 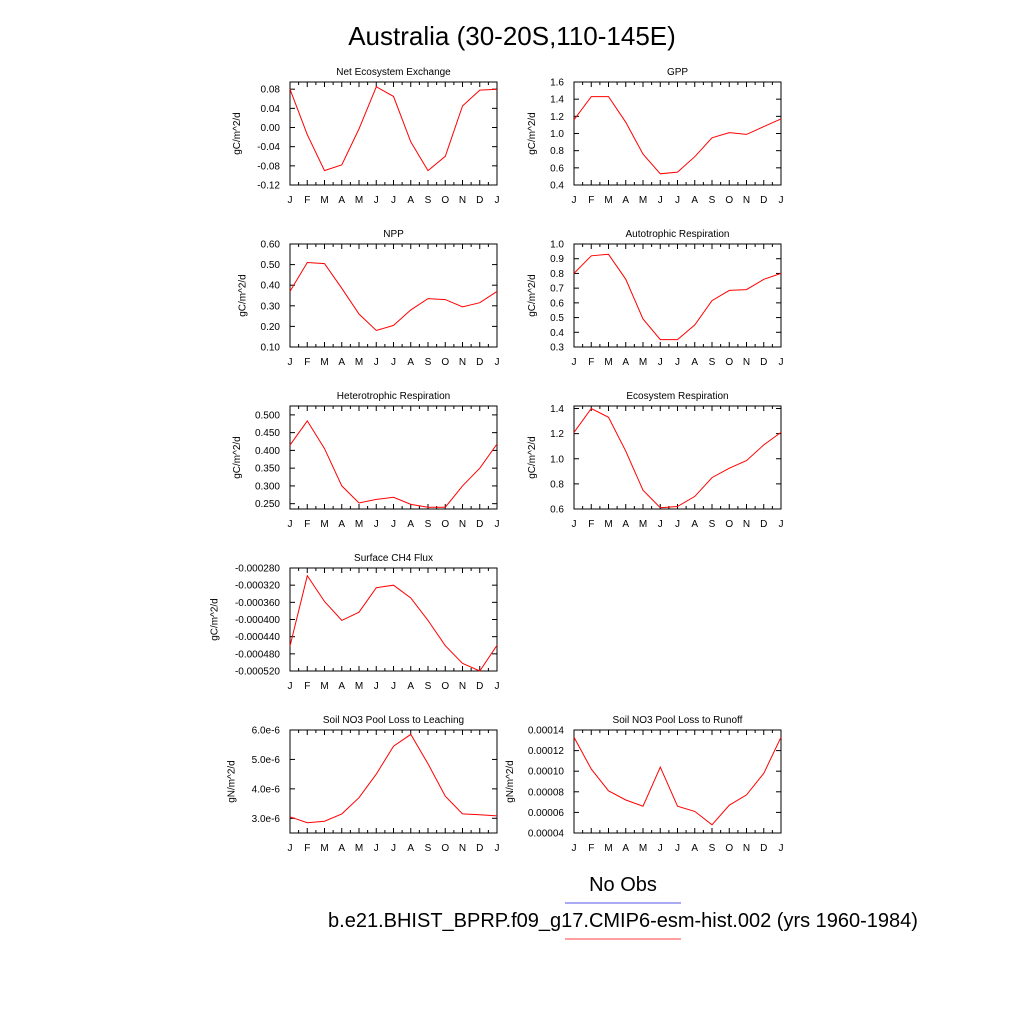 What do you see at coordinates (678, 234) in the screenshot?
I see `panel-title: Autotrophic Respiration` at bounding box center [678, 234].